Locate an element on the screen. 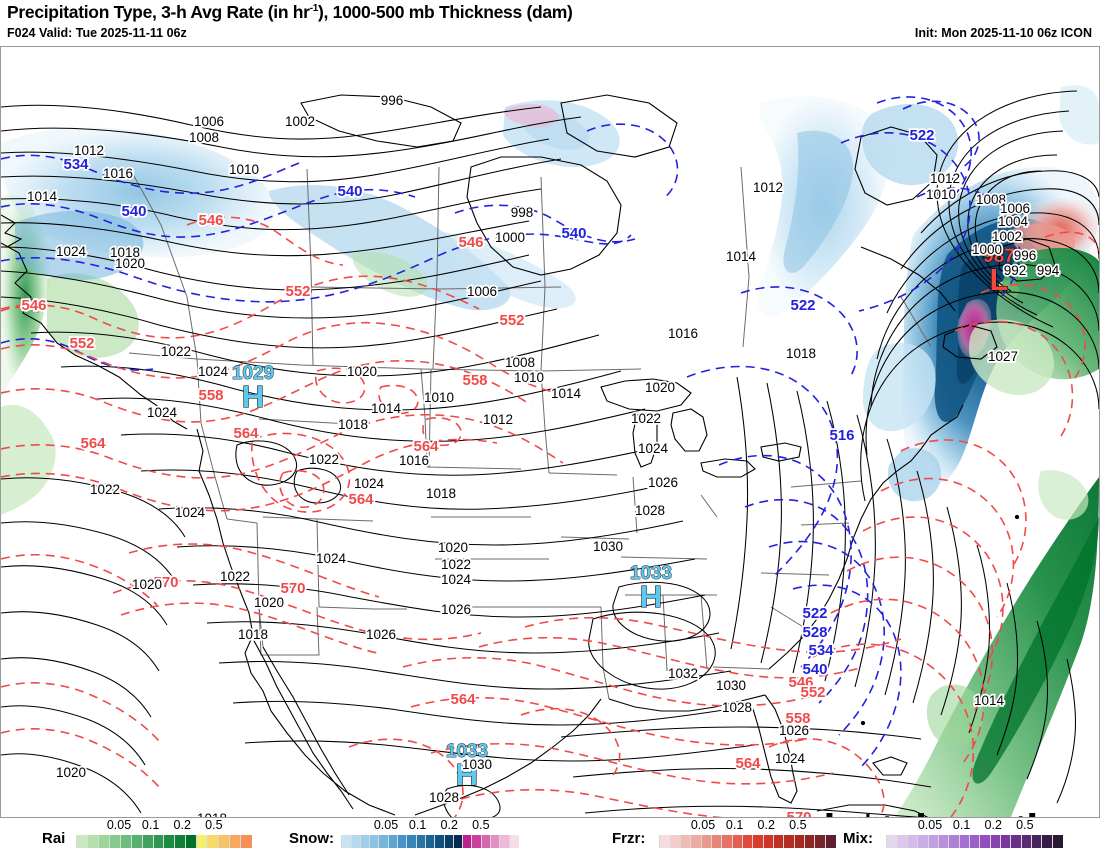 This screenshot has height=850, width=1100. contour-label-halo: 1002 is located at coordinates (300, 121).